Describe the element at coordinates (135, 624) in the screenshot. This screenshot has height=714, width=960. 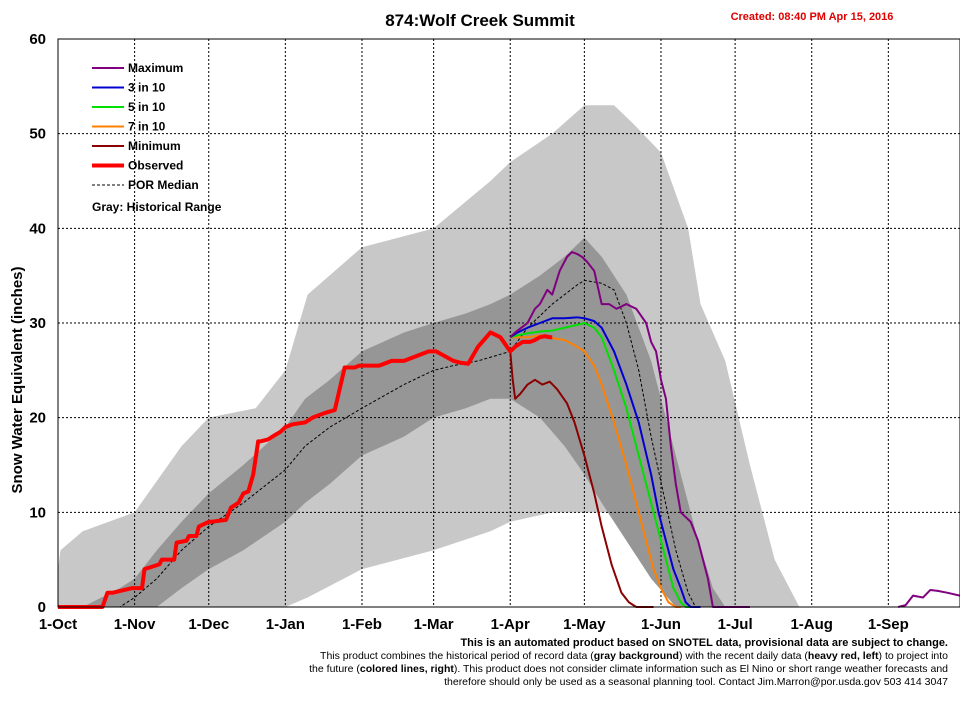
I see `x-tick-label: 1-Nov` at that location.